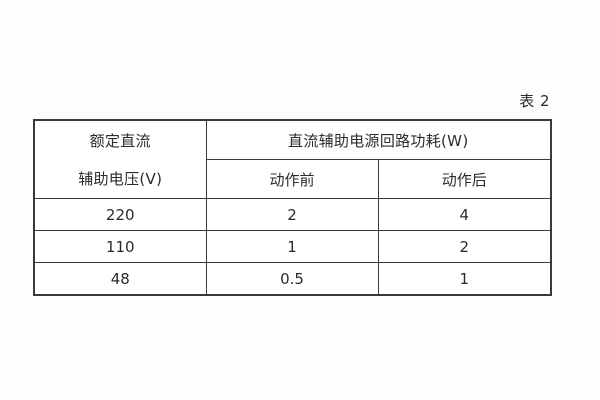  What do you see at coordinates (120, 159) in the screenshot?
I see `header-cell-rated-voltage: 额定直流 辅助电压(V)` at bounding box center [120, 159].